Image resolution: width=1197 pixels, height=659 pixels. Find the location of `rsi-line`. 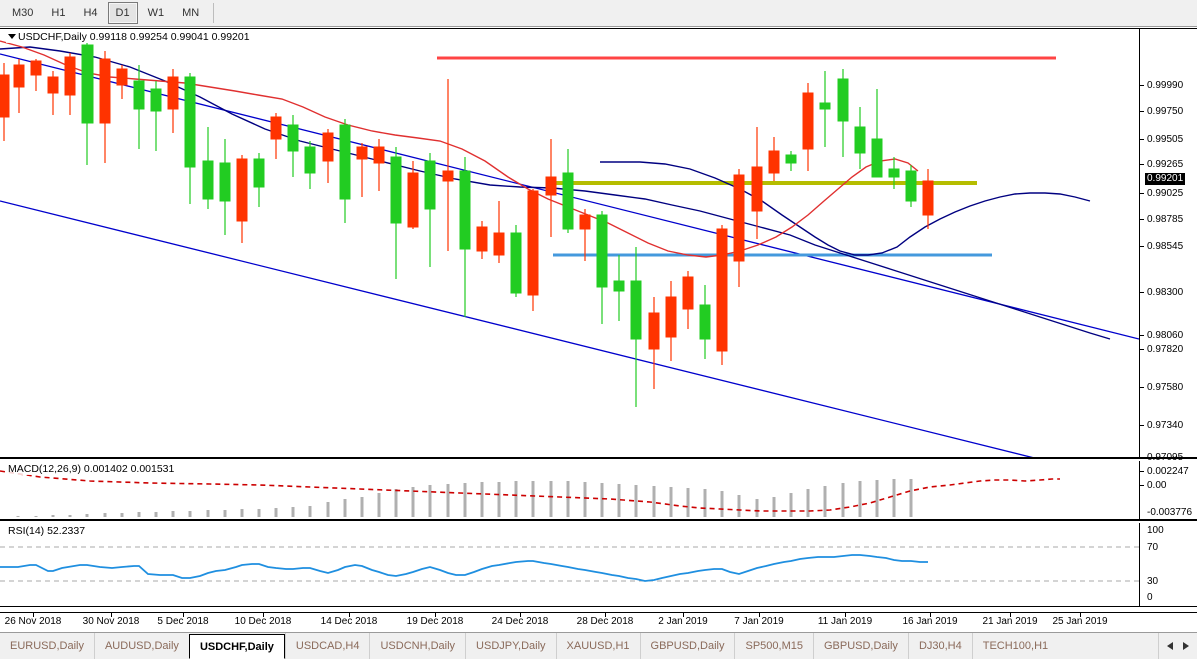

rsi-line is located at coordinates (464, 568).